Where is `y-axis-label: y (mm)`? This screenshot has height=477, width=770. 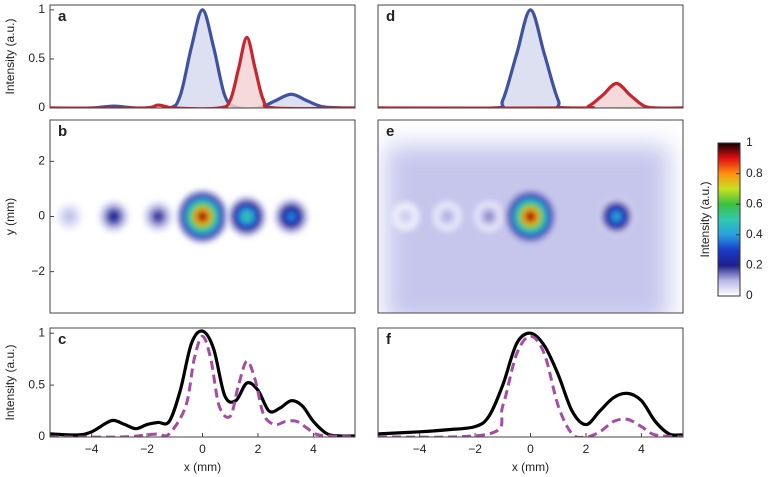
y-axis-label: y (mm) is located at coordinates (10, 216).